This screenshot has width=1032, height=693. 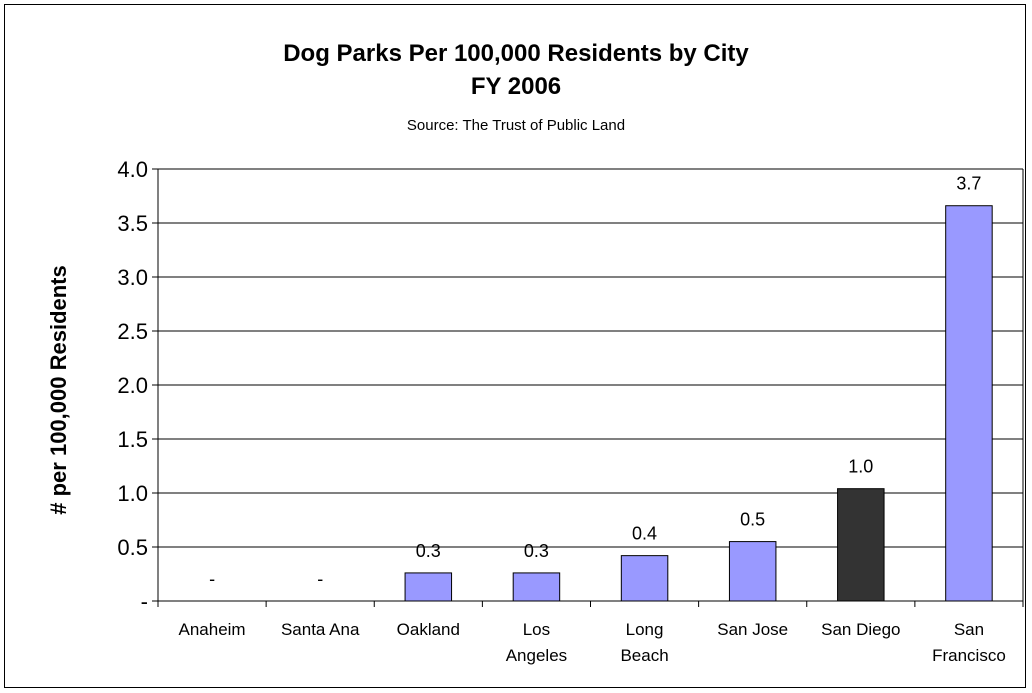 What do you see at coordinates (132, 277) in the screenshot?
I see `y-tick-label: 3.0` at bounding box center [132, 277].